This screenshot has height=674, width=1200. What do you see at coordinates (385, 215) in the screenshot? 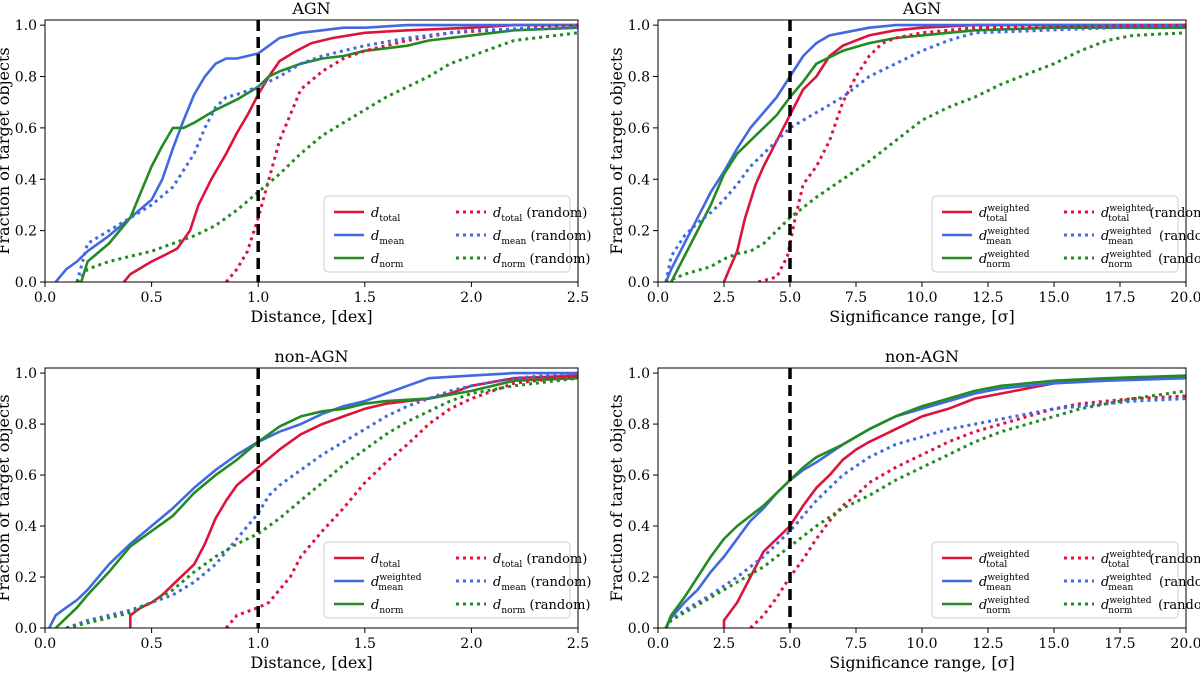
I see `legend-label: dtotal` at bounding box center [385, 215].